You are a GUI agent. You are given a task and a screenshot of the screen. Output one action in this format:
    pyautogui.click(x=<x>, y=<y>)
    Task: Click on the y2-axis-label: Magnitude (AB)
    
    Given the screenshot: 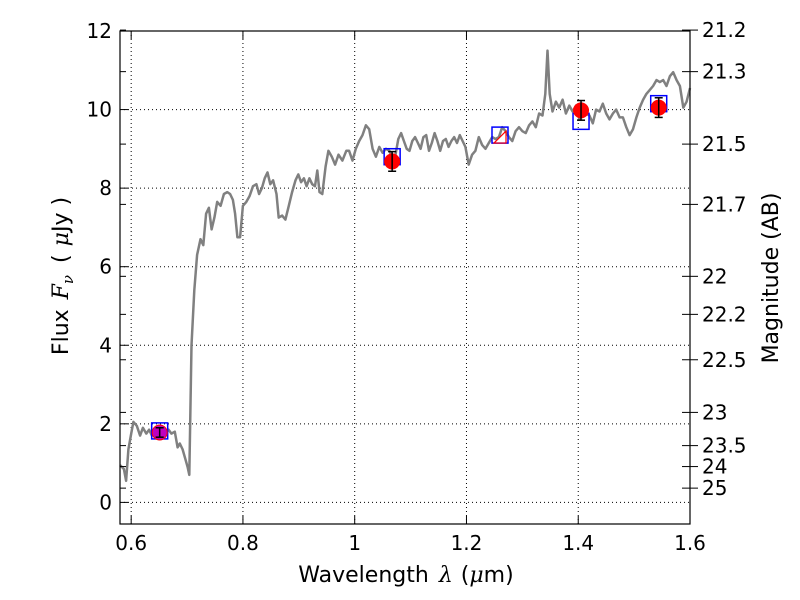 What is the action you would take?
    pyautogui.click(x=771, y=278)
    